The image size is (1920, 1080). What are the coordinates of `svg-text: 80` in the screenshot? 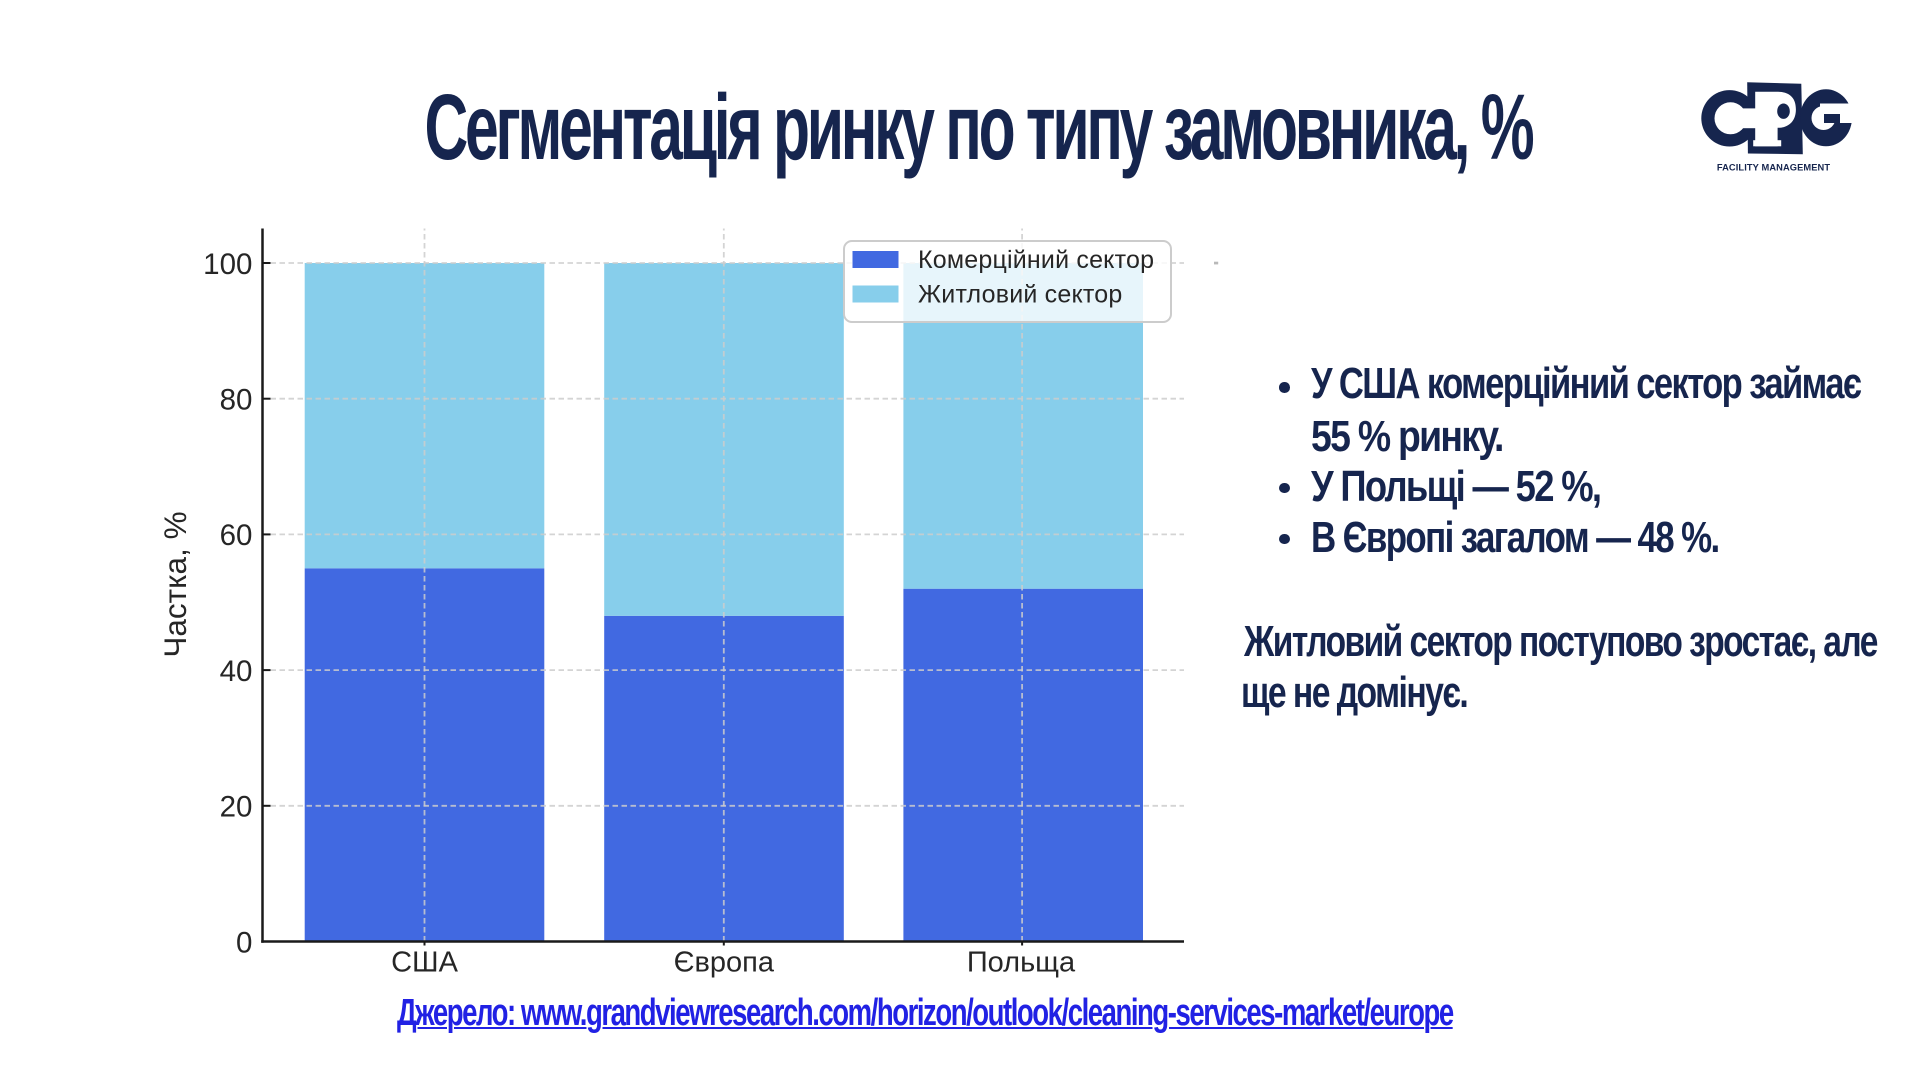 It's located at (236, 400).